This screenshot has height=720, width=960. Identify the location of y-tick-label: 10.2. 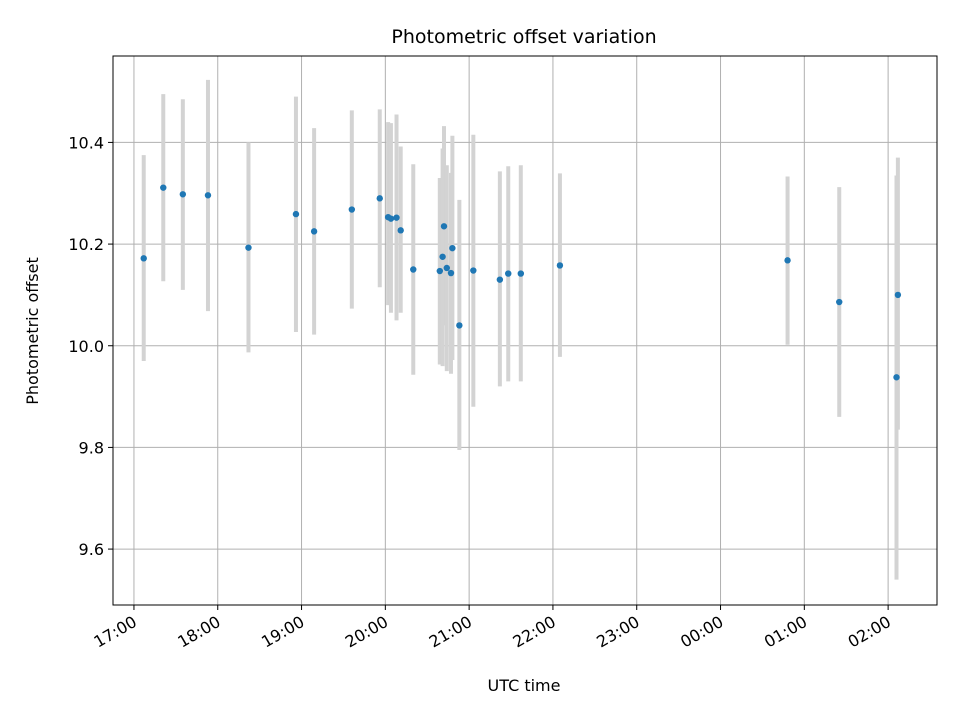
(86, 244).